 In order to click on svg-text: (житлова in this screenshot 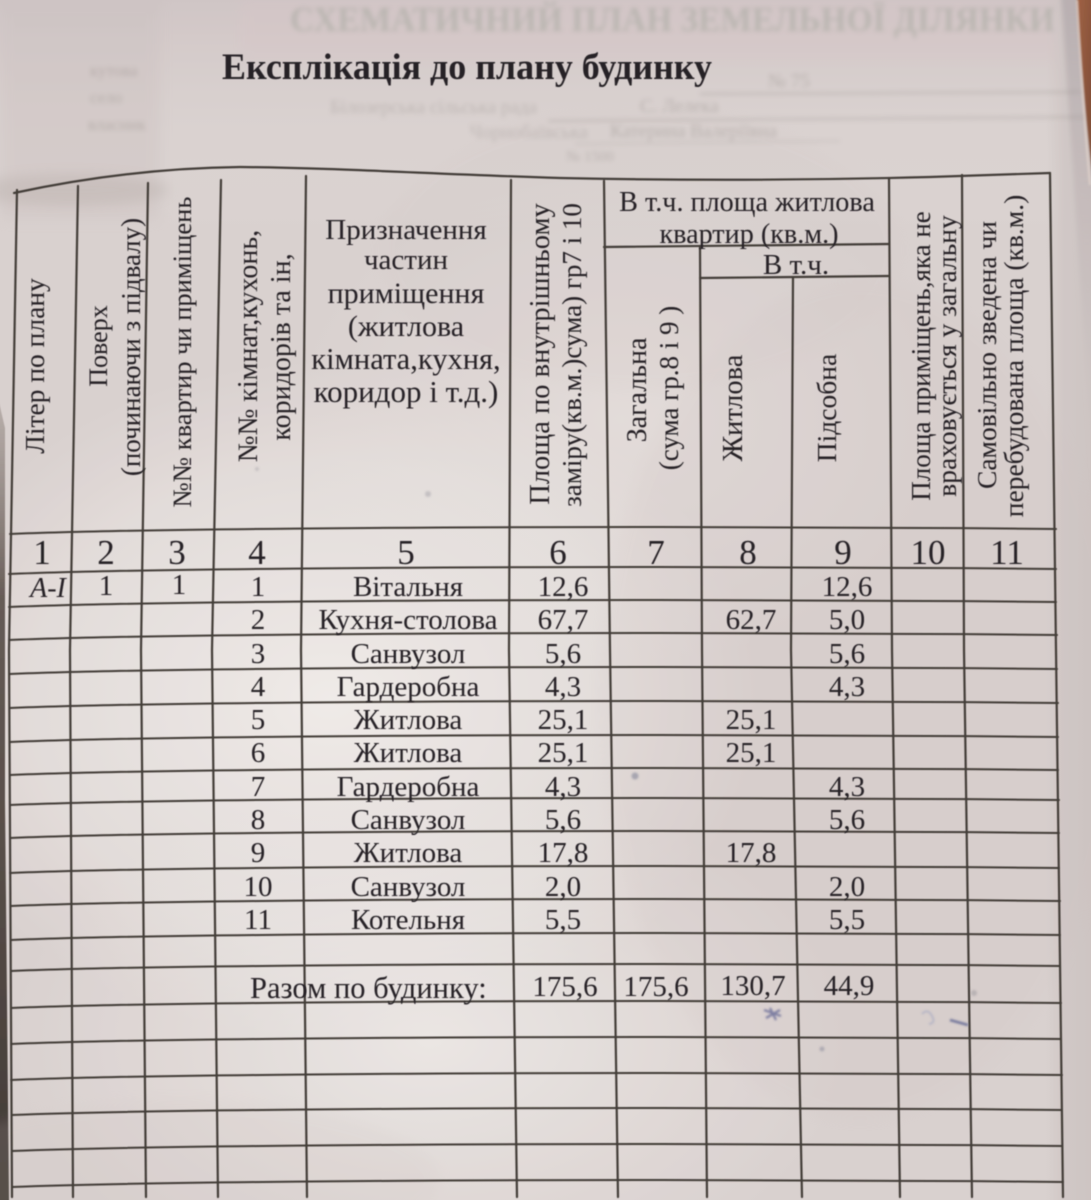, I will do `click(406, 326)`.